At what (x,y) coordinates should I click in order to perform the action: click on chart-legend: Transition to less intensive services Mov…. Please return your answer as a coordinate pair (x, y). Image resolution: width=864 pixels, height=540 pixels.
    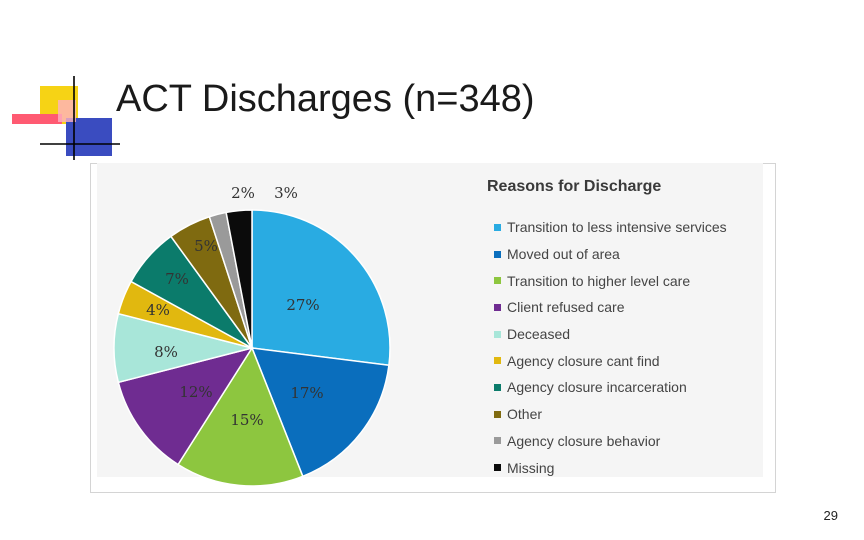
    Looking at the image, I should click on (610, 347).